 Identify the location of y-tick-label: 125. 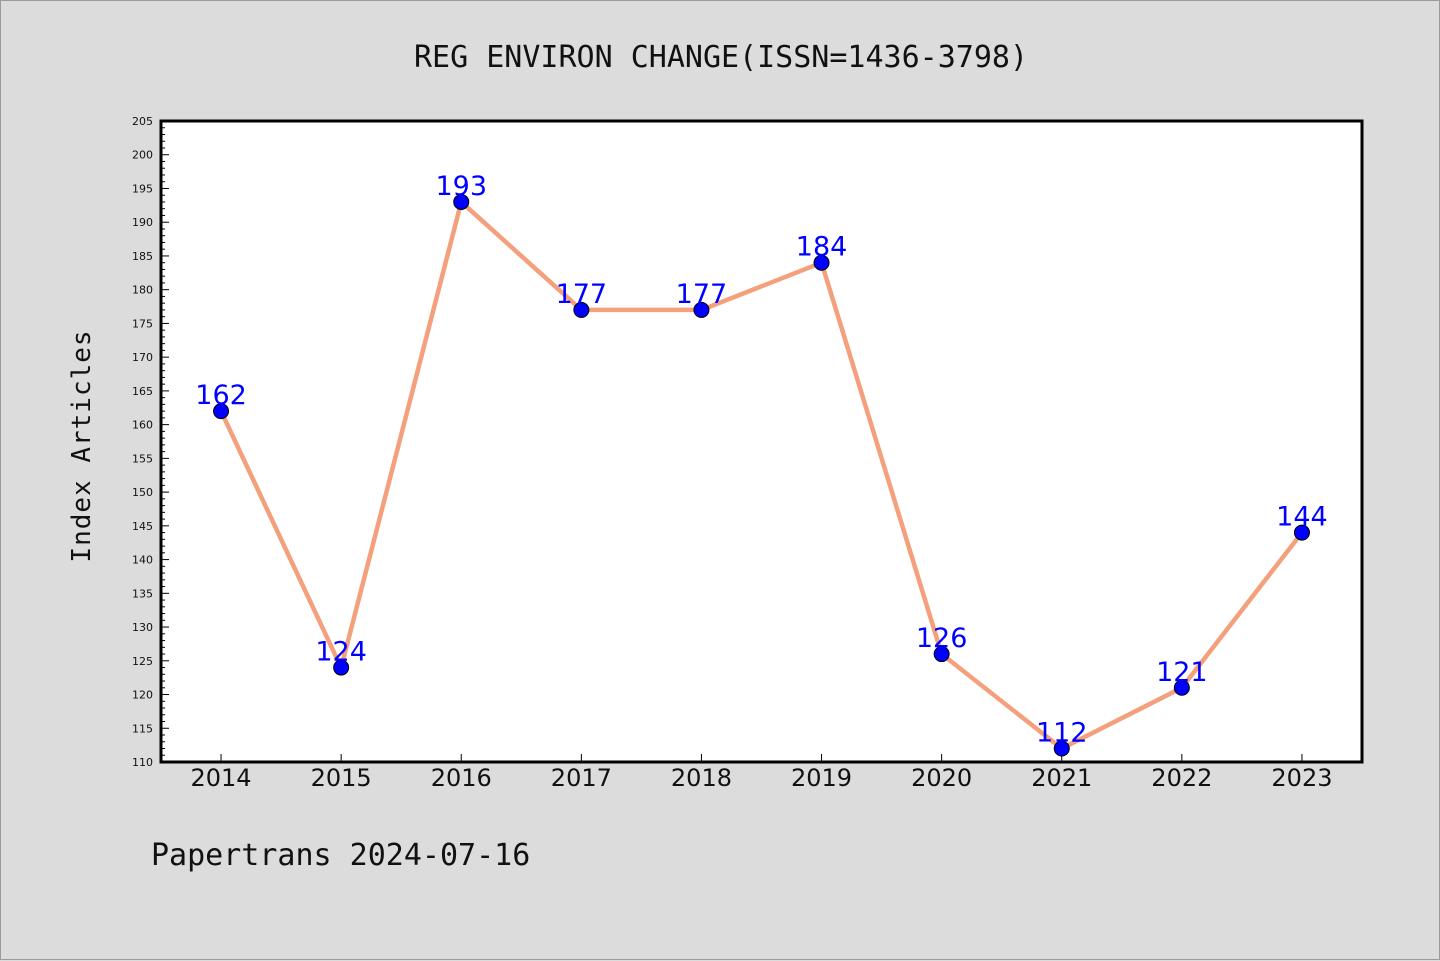
(142, 661).